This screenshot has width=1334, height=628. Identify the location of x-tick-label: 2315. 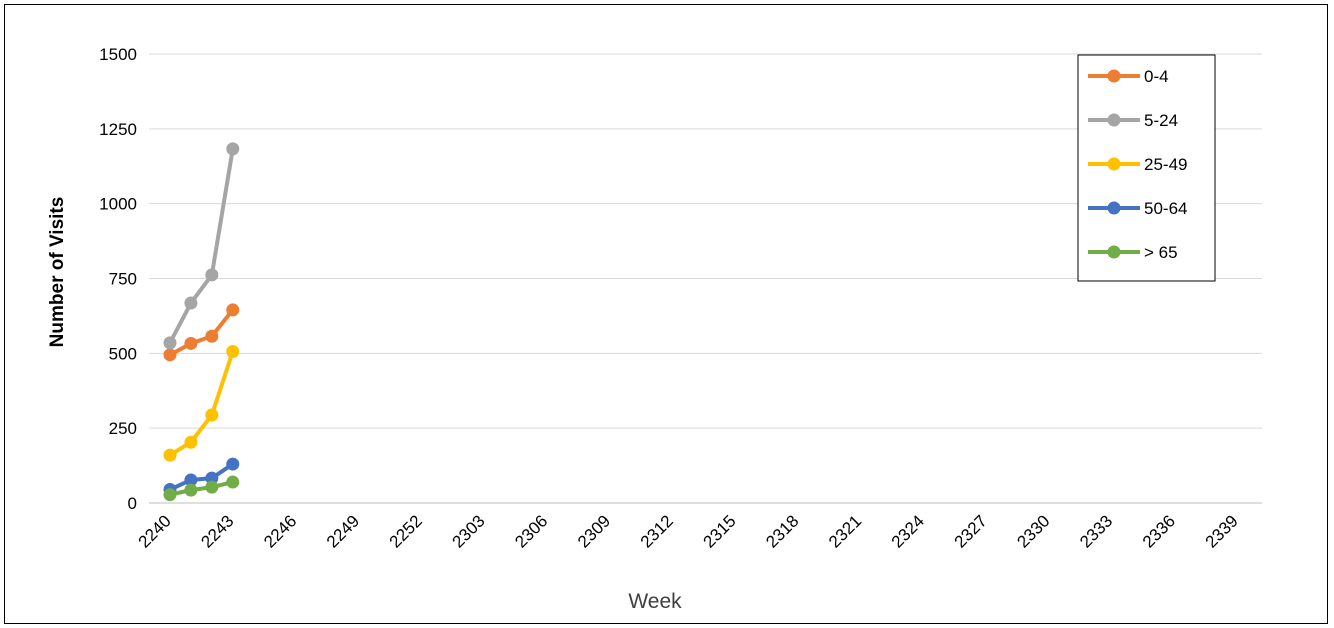
(720, 531).